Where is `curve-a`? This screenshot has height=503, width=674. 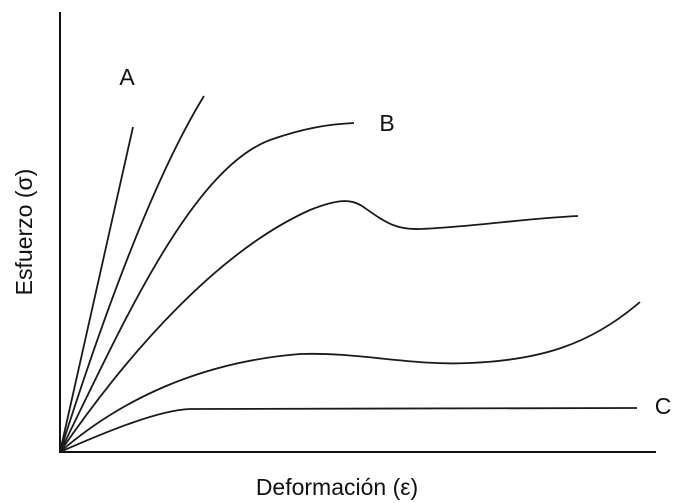
curve-a is located at coordinates (96, 289).